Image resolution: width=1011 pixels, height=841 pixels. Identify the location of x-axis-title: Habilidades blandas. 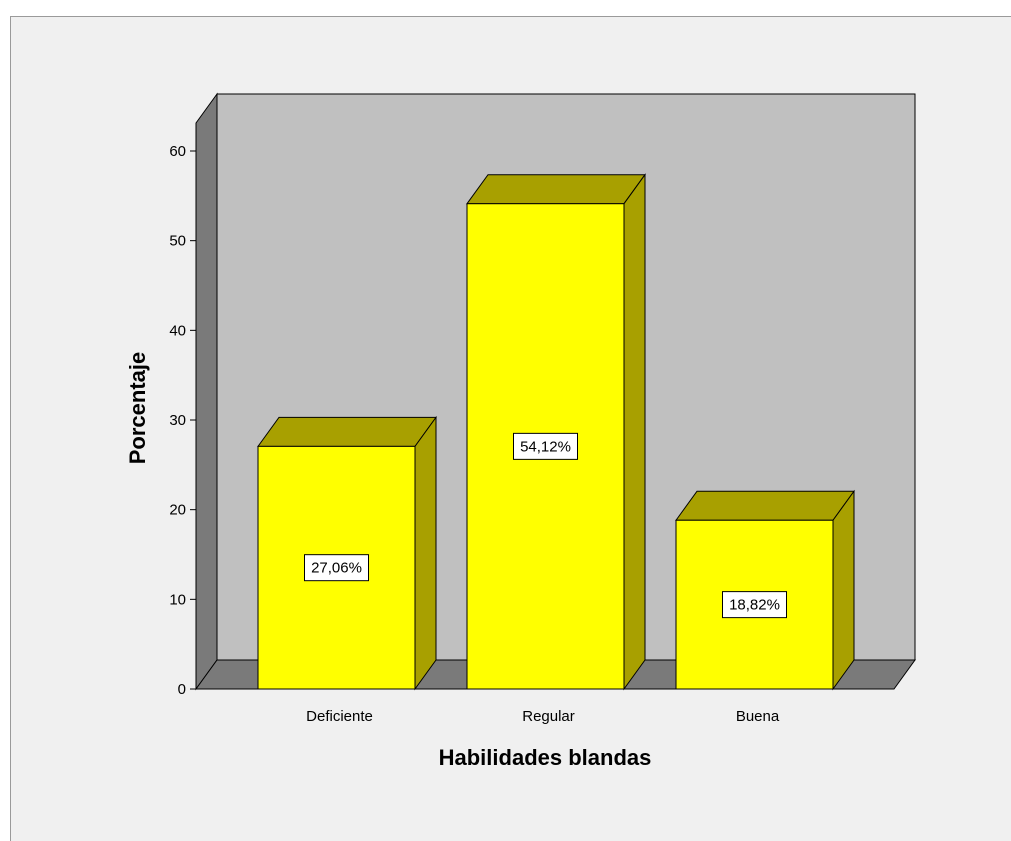
(545, 757).